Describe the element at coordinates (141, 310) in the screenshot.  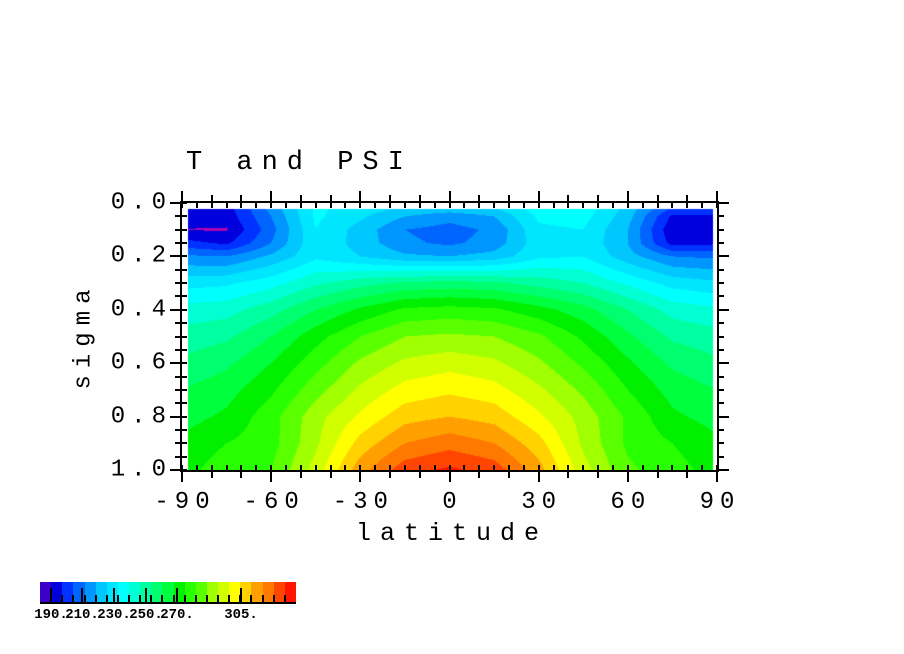
I see `y-tick-label: 0.4` at that location.